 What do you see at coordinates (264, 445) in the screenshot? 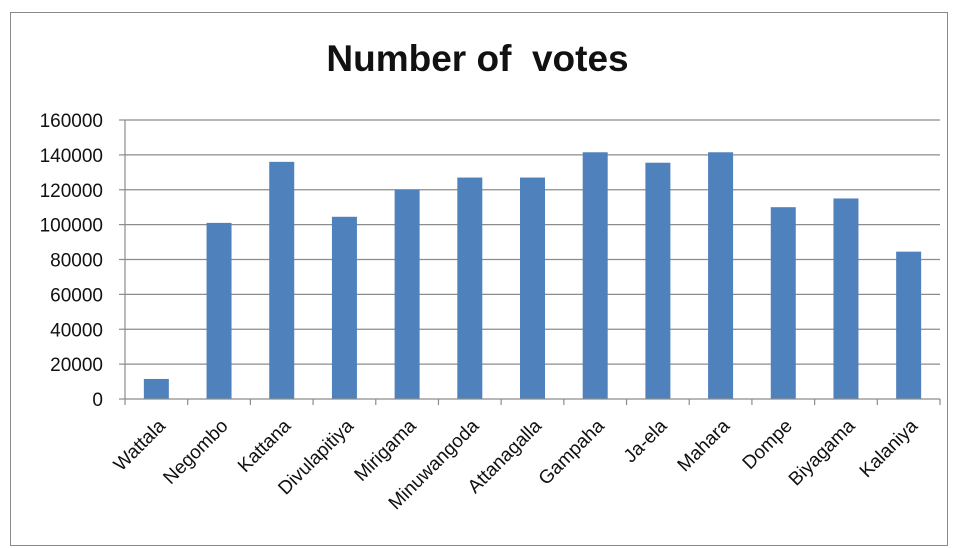
I see `category-label: Kattana` at bounding box center [264, 445].